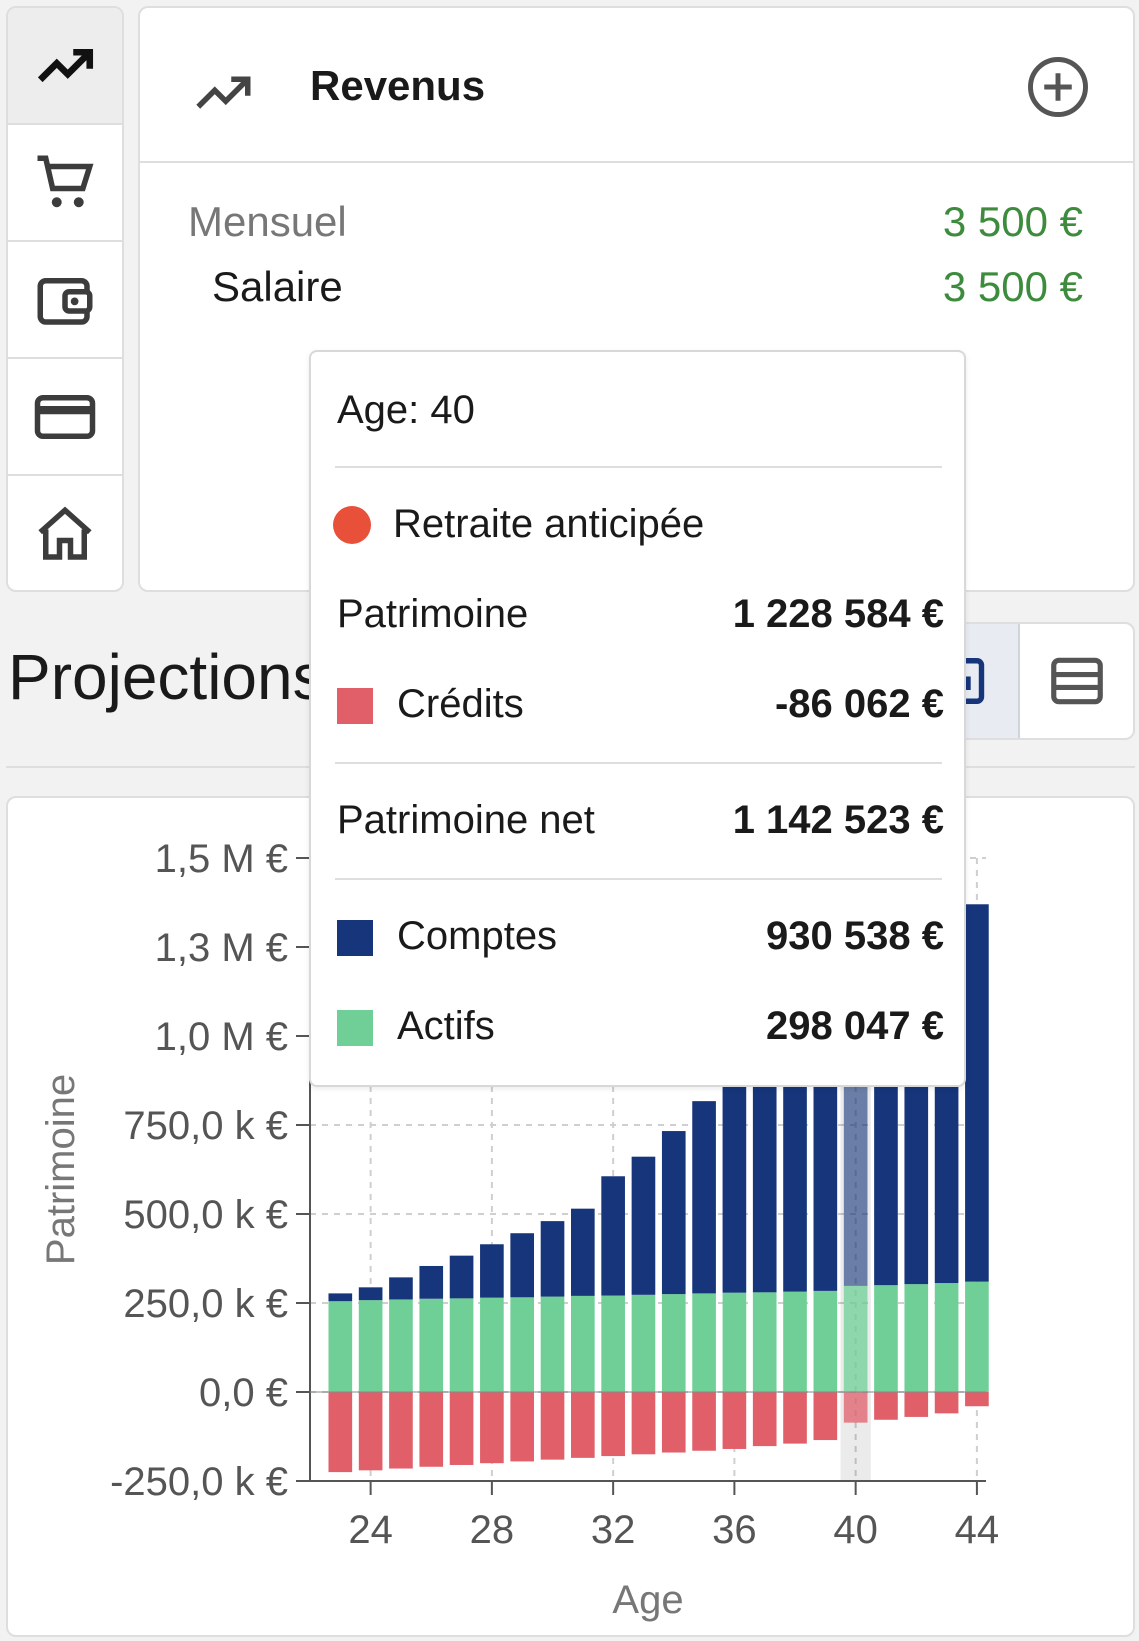 The width and height of the screenshot is (1139, 1641). What do you see at coordinates (355, 1028) in the screenshot?
I see `actifs-legend-swatch` at bounding box center [355, 1028].